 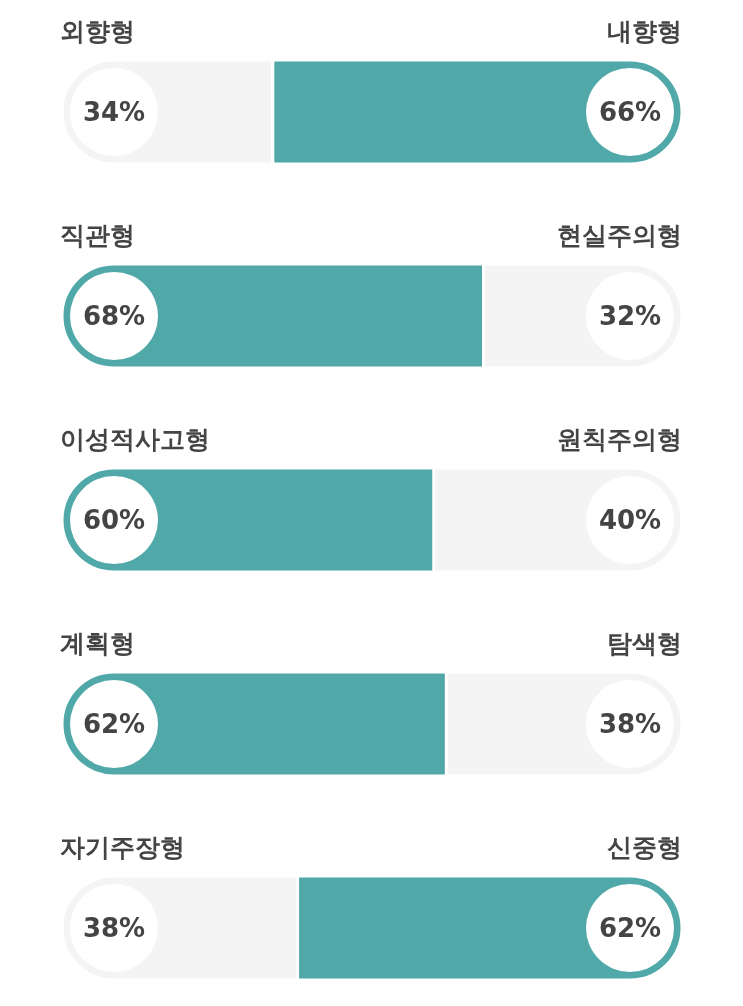 I want to click on series-label: 신중형, so click(x=644, y=847).